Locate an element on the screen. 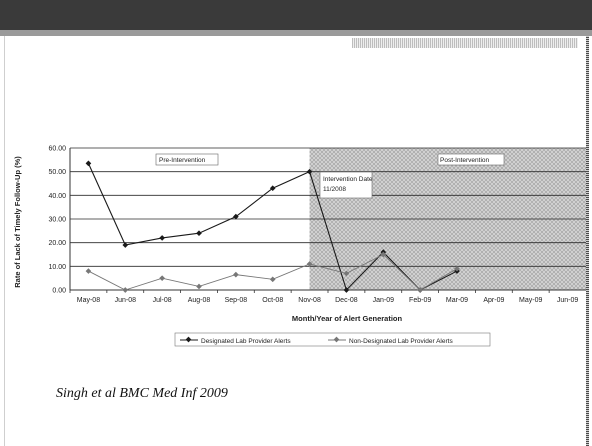 This screenshot has width=592, height=446. legend-label-non-designated: Non-Designated Lab Provider Alerts is located at coordinates (401, 341).